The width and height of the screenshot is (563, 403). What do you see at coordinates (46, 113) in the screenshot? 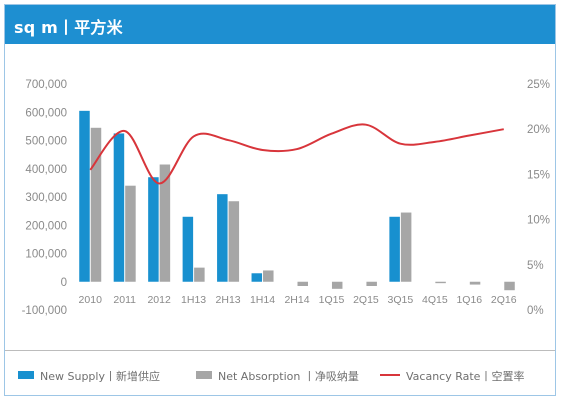
I see `y-left-tick-label: 600,000` at bounding box center [46, 113].